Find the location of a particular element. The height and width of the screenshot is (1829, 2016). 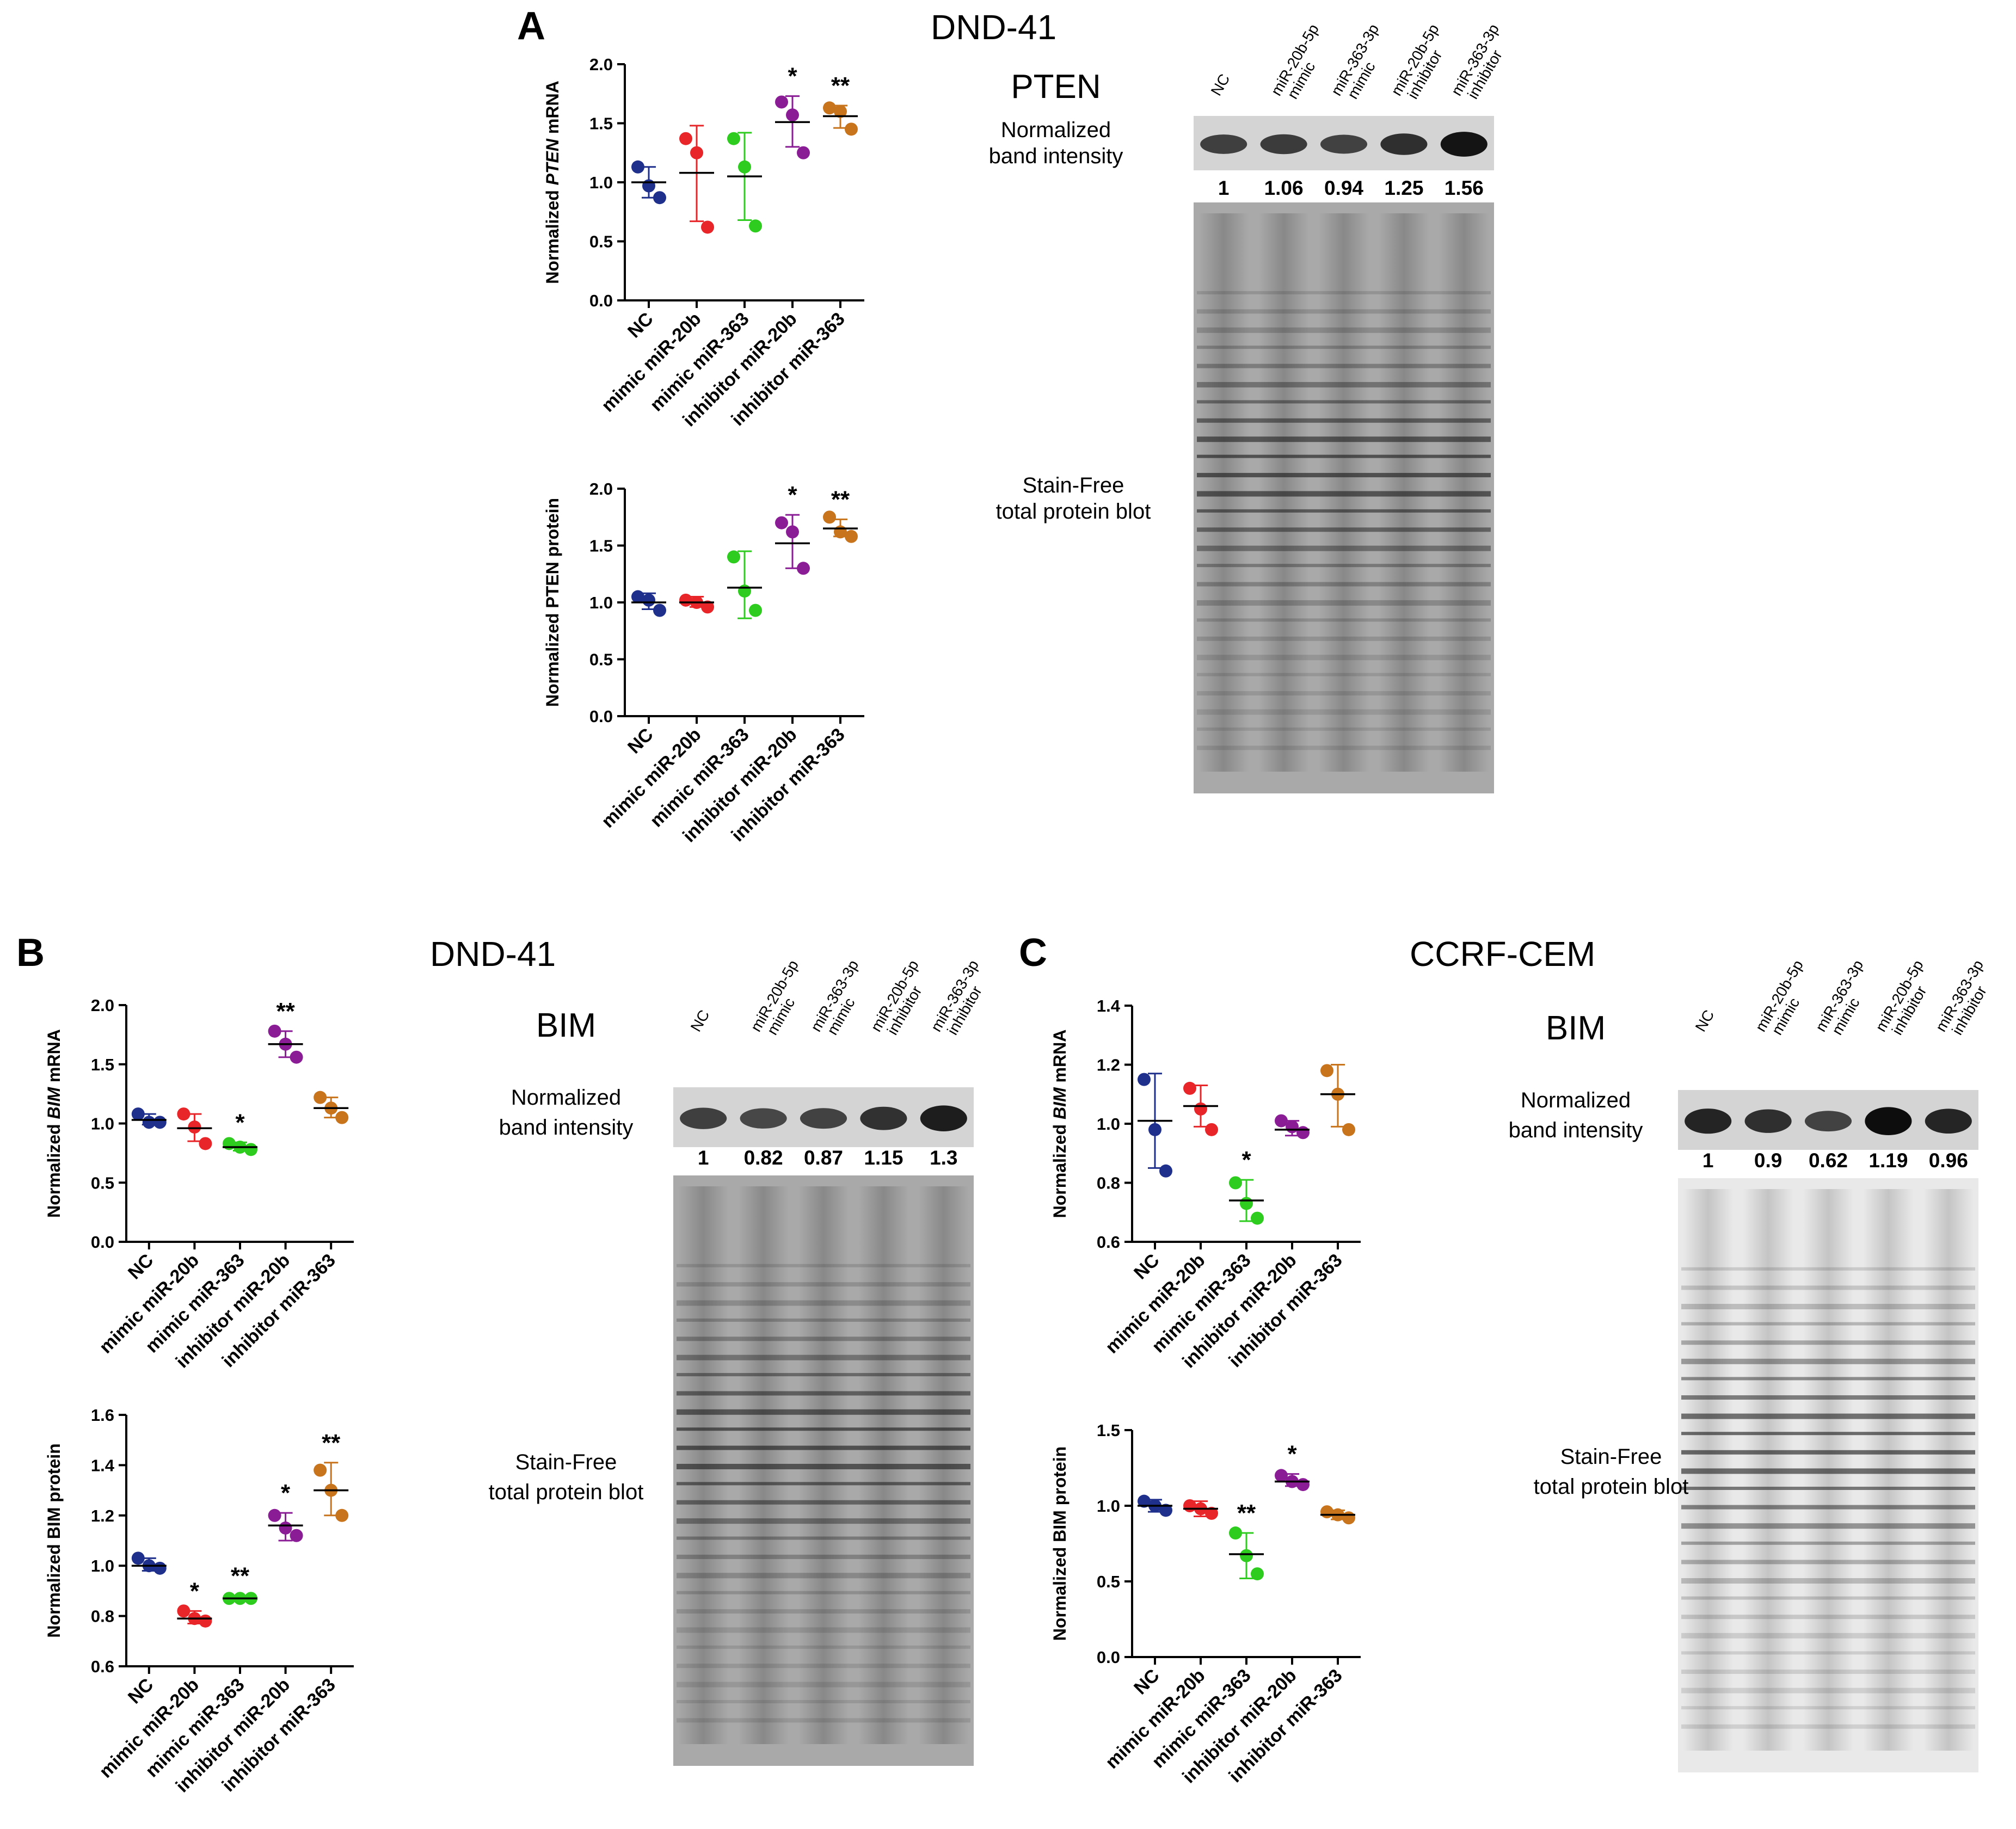

y-tick-label: 1.4 is located at coordinates (103, 1465).